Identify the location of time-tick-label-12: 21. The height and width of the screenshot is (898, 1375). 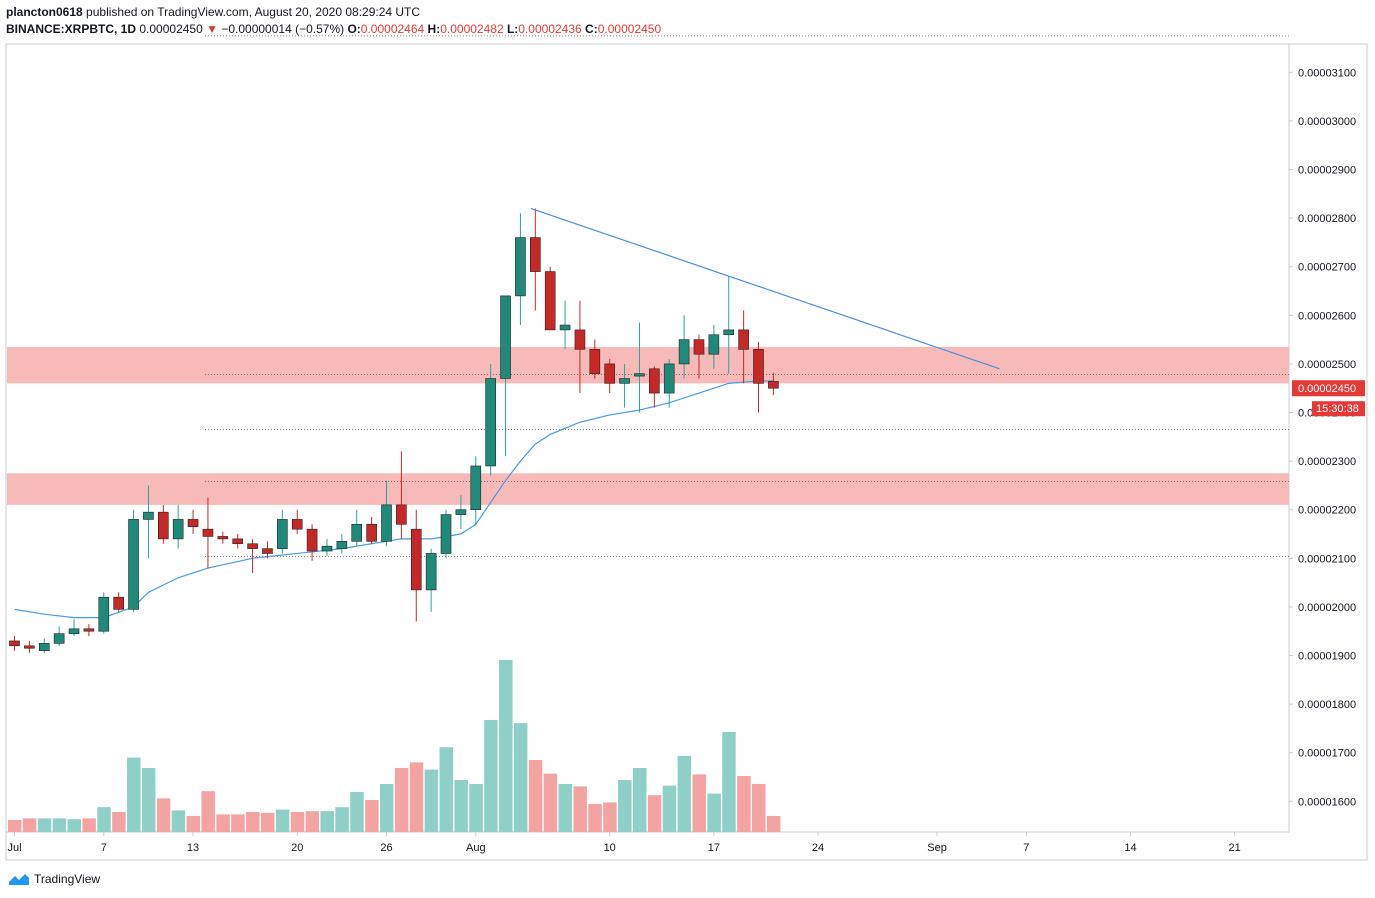
(1235, 848).